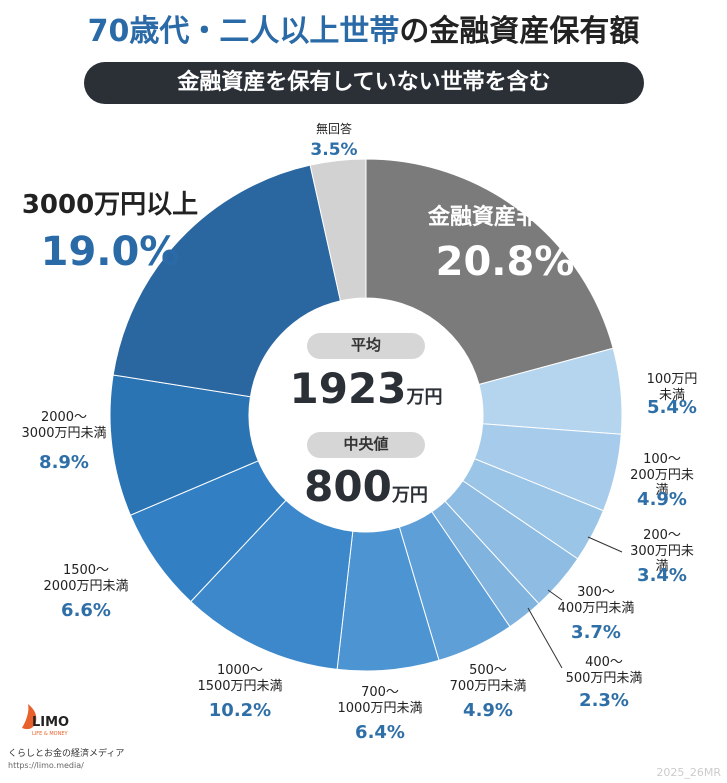  What do you see at coordinates (672, 407) in the screenshot?
I see `value-label: 5.4%` at bounding box center [672, 407].